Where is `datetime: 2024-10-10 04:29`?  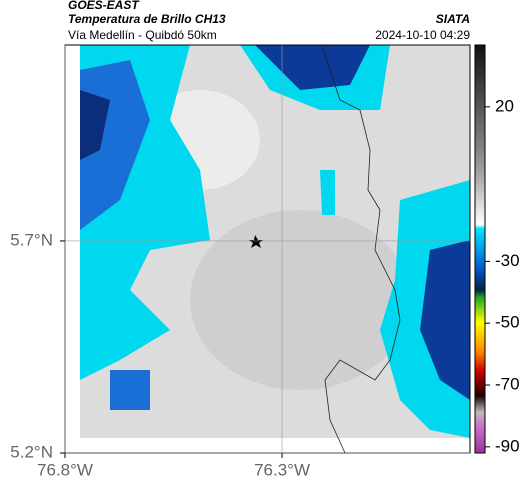 datetime: 2024-10-10 04:29 is located at coordinates (422, 35).